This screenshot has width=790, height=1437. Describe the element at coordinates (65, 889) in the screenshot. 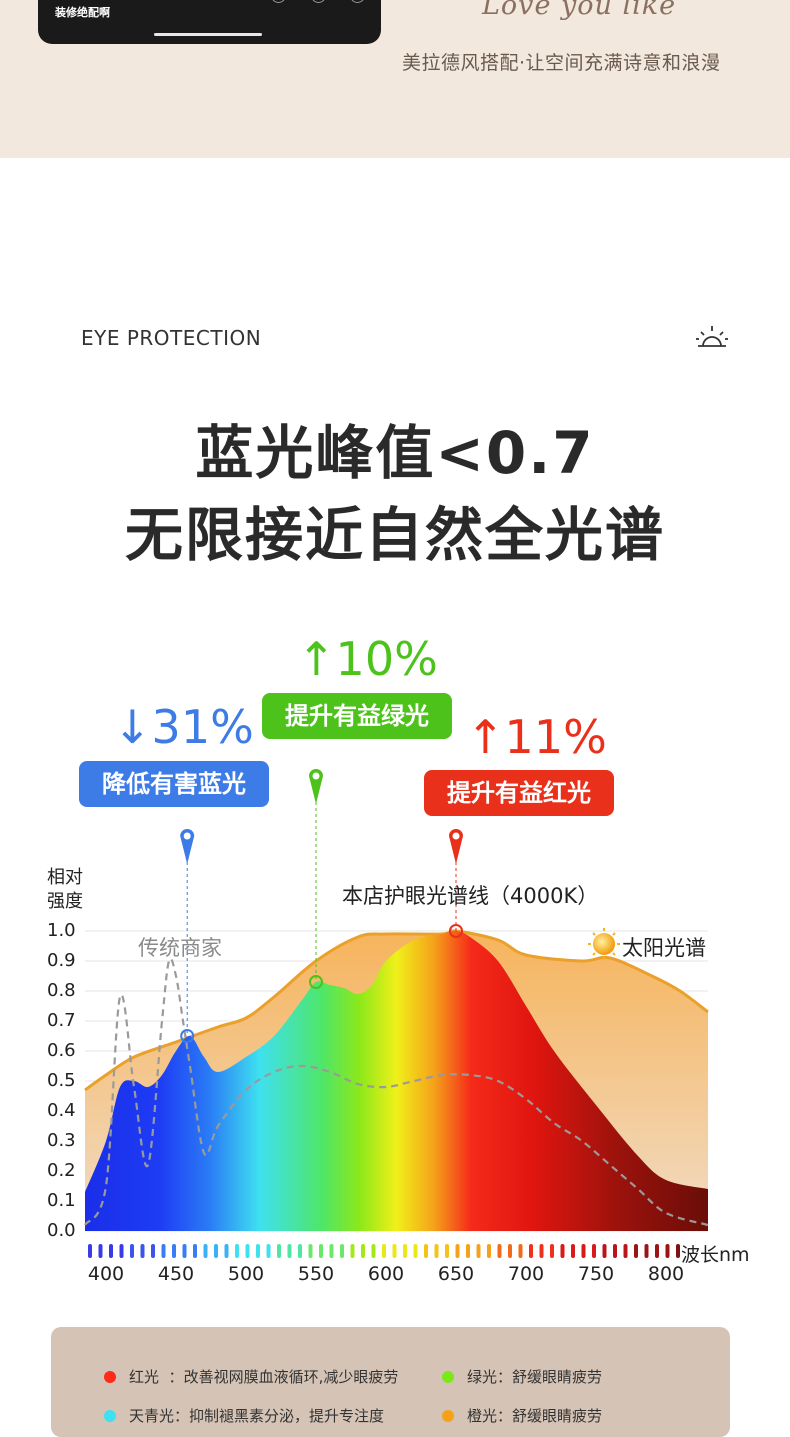

I see `y-axis-label: 相对 强度` at that location.